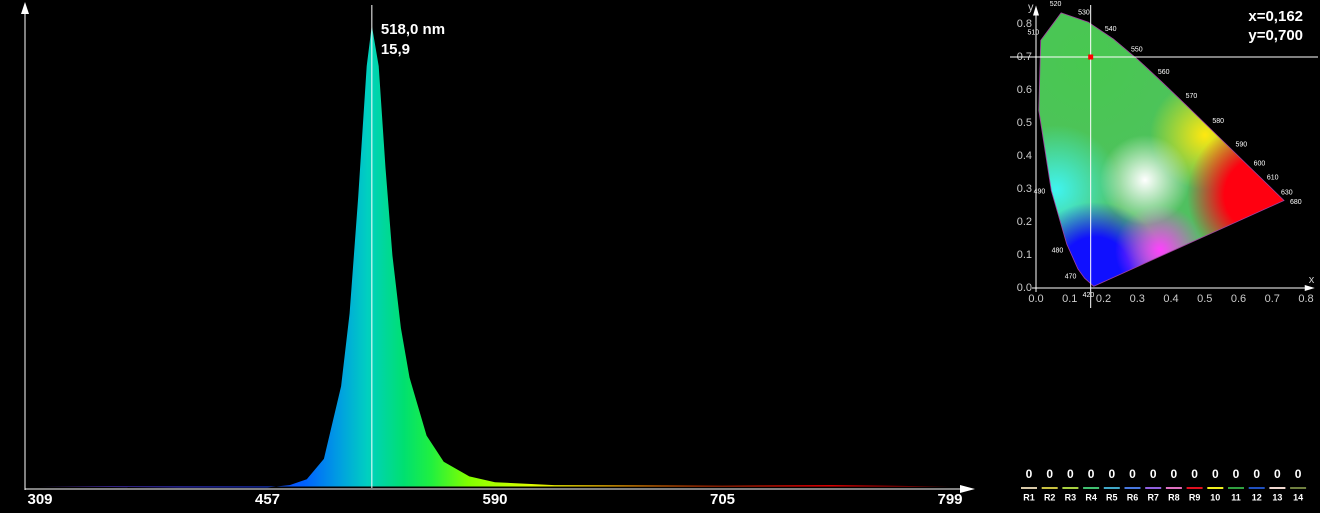  I want to click on x-tick-label: 309, so click(39, 499).